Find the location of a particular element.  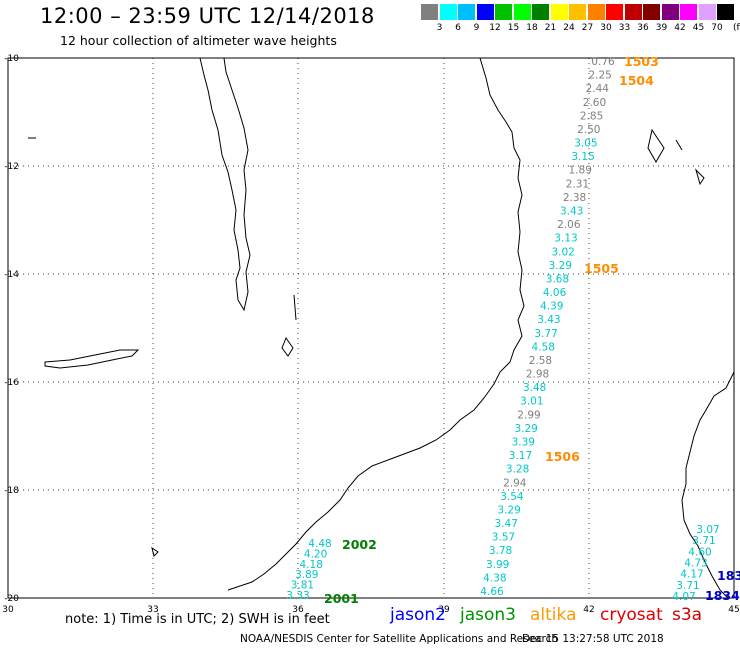

wave-height-label: 4.73 is located at coordinates (695, 564).